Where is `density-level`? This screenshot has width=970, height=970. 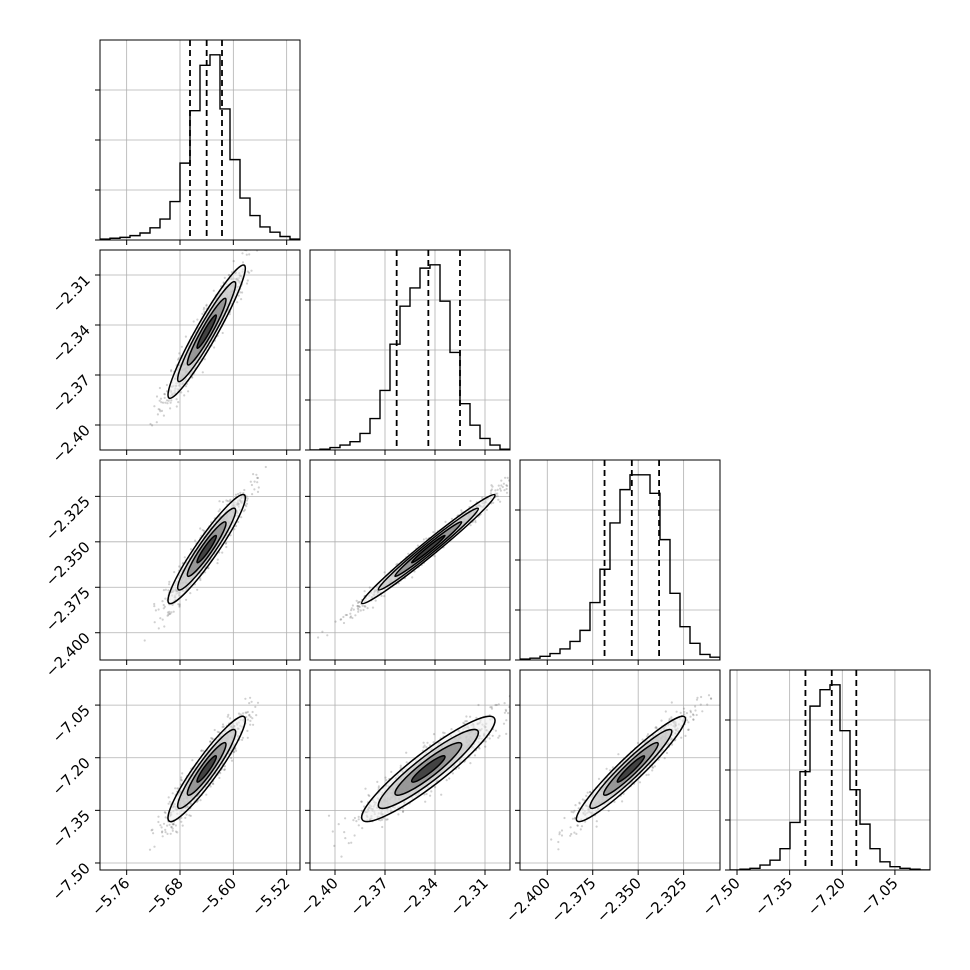
density-level is located at coordinates (206, 331).